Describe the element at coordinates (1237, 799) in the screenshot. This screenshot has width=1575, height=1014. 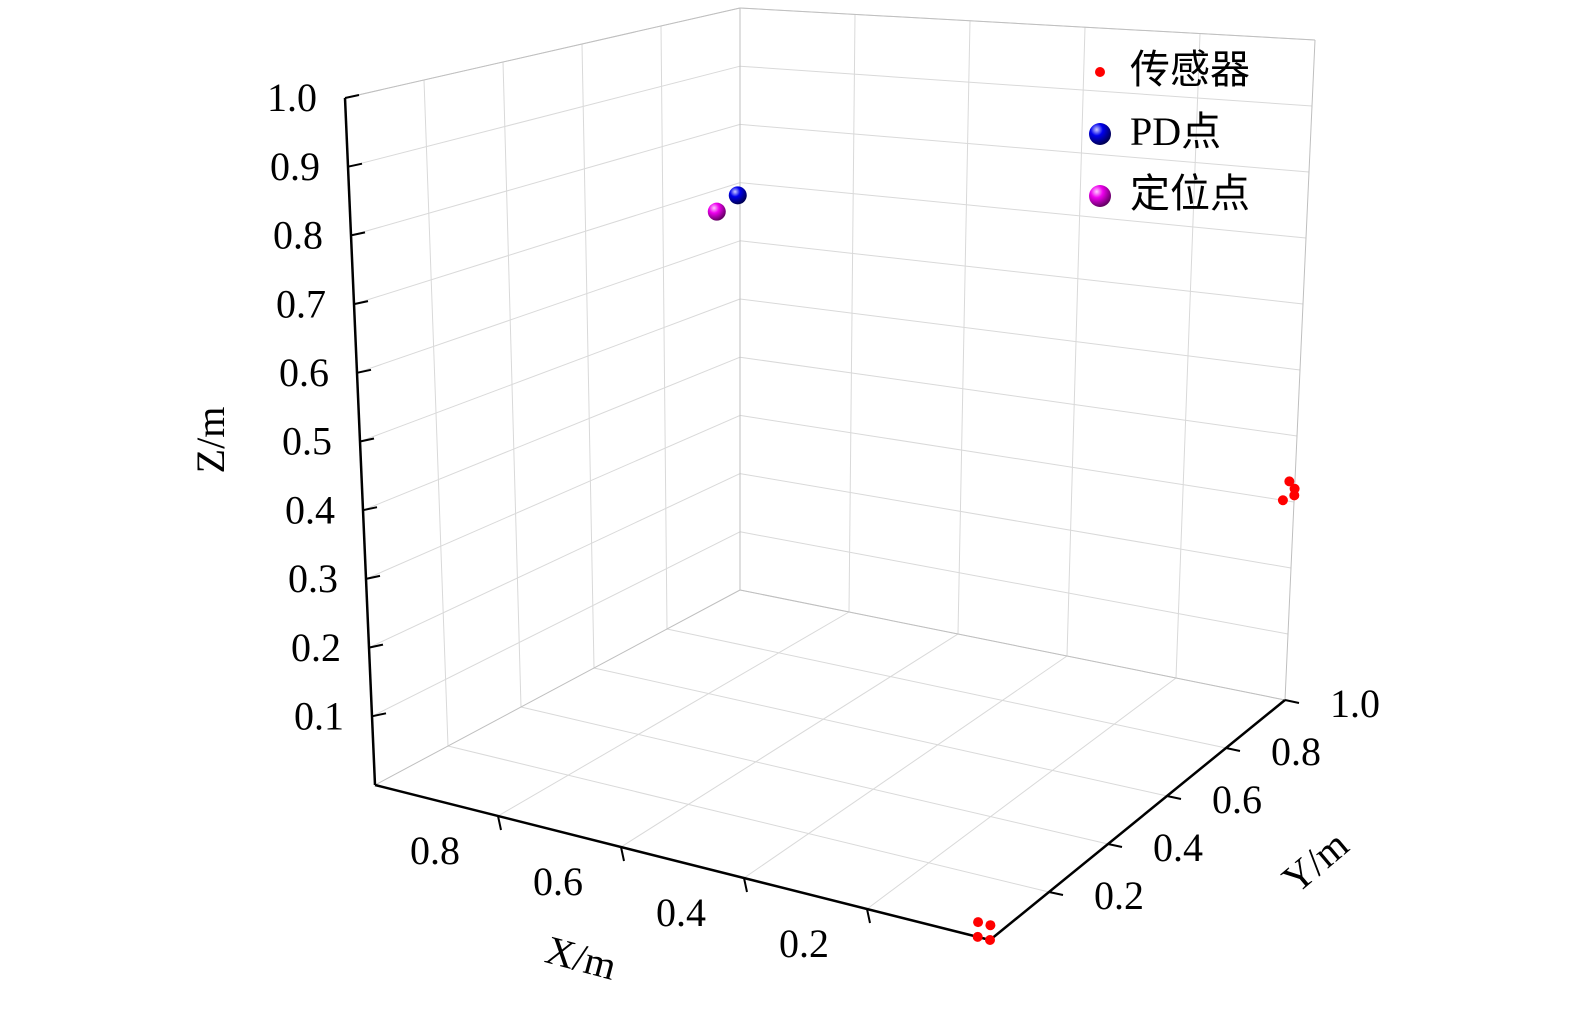
I see `y-tick-label: 0.6` at that location.